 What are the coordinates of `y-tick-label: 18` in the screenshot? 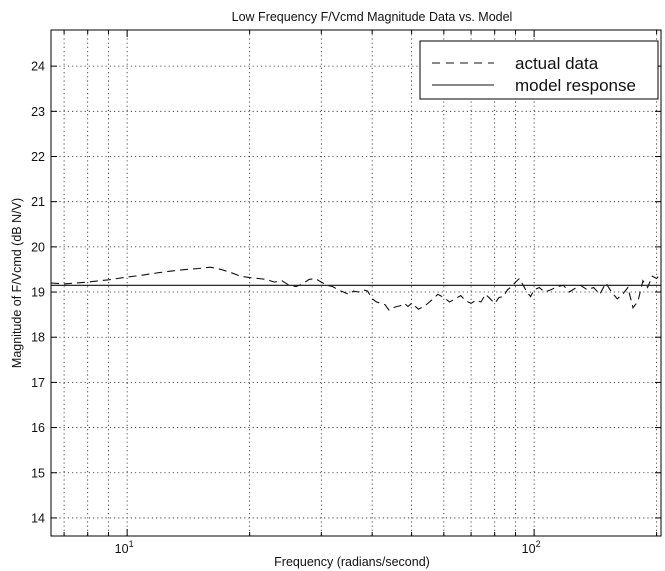 It's located at (38, 338).